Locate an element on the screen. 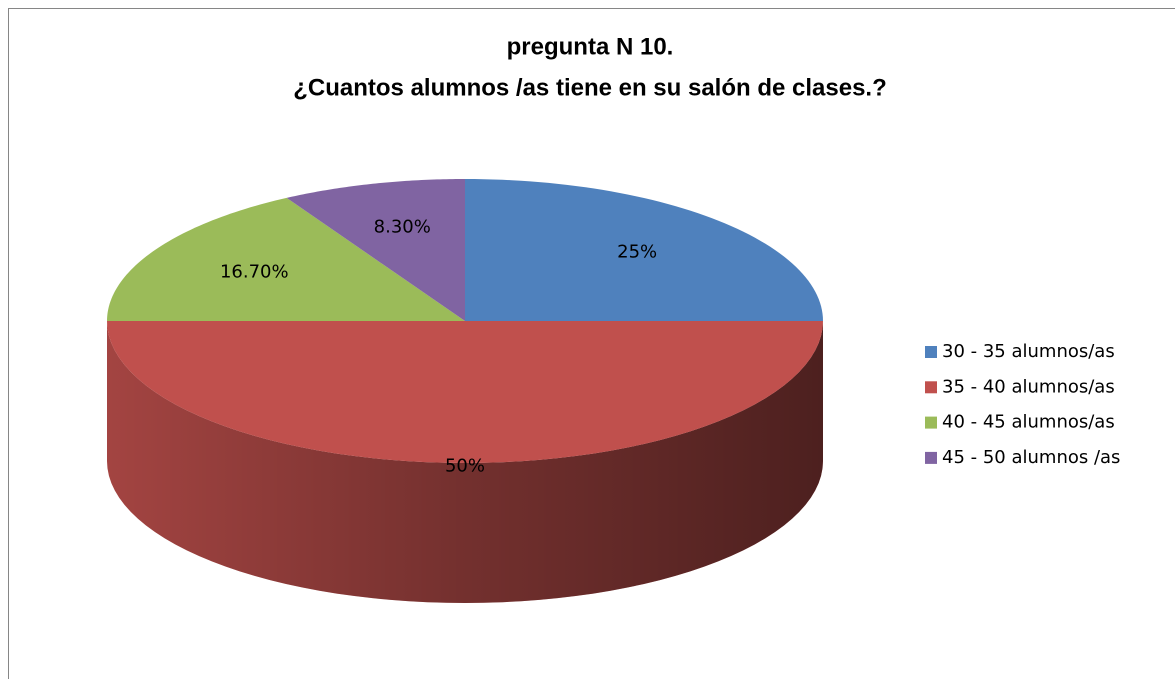 This screenshot has width=1175, height=679. chart-title: pregunta N 10. is located at coordinates (590, 46).